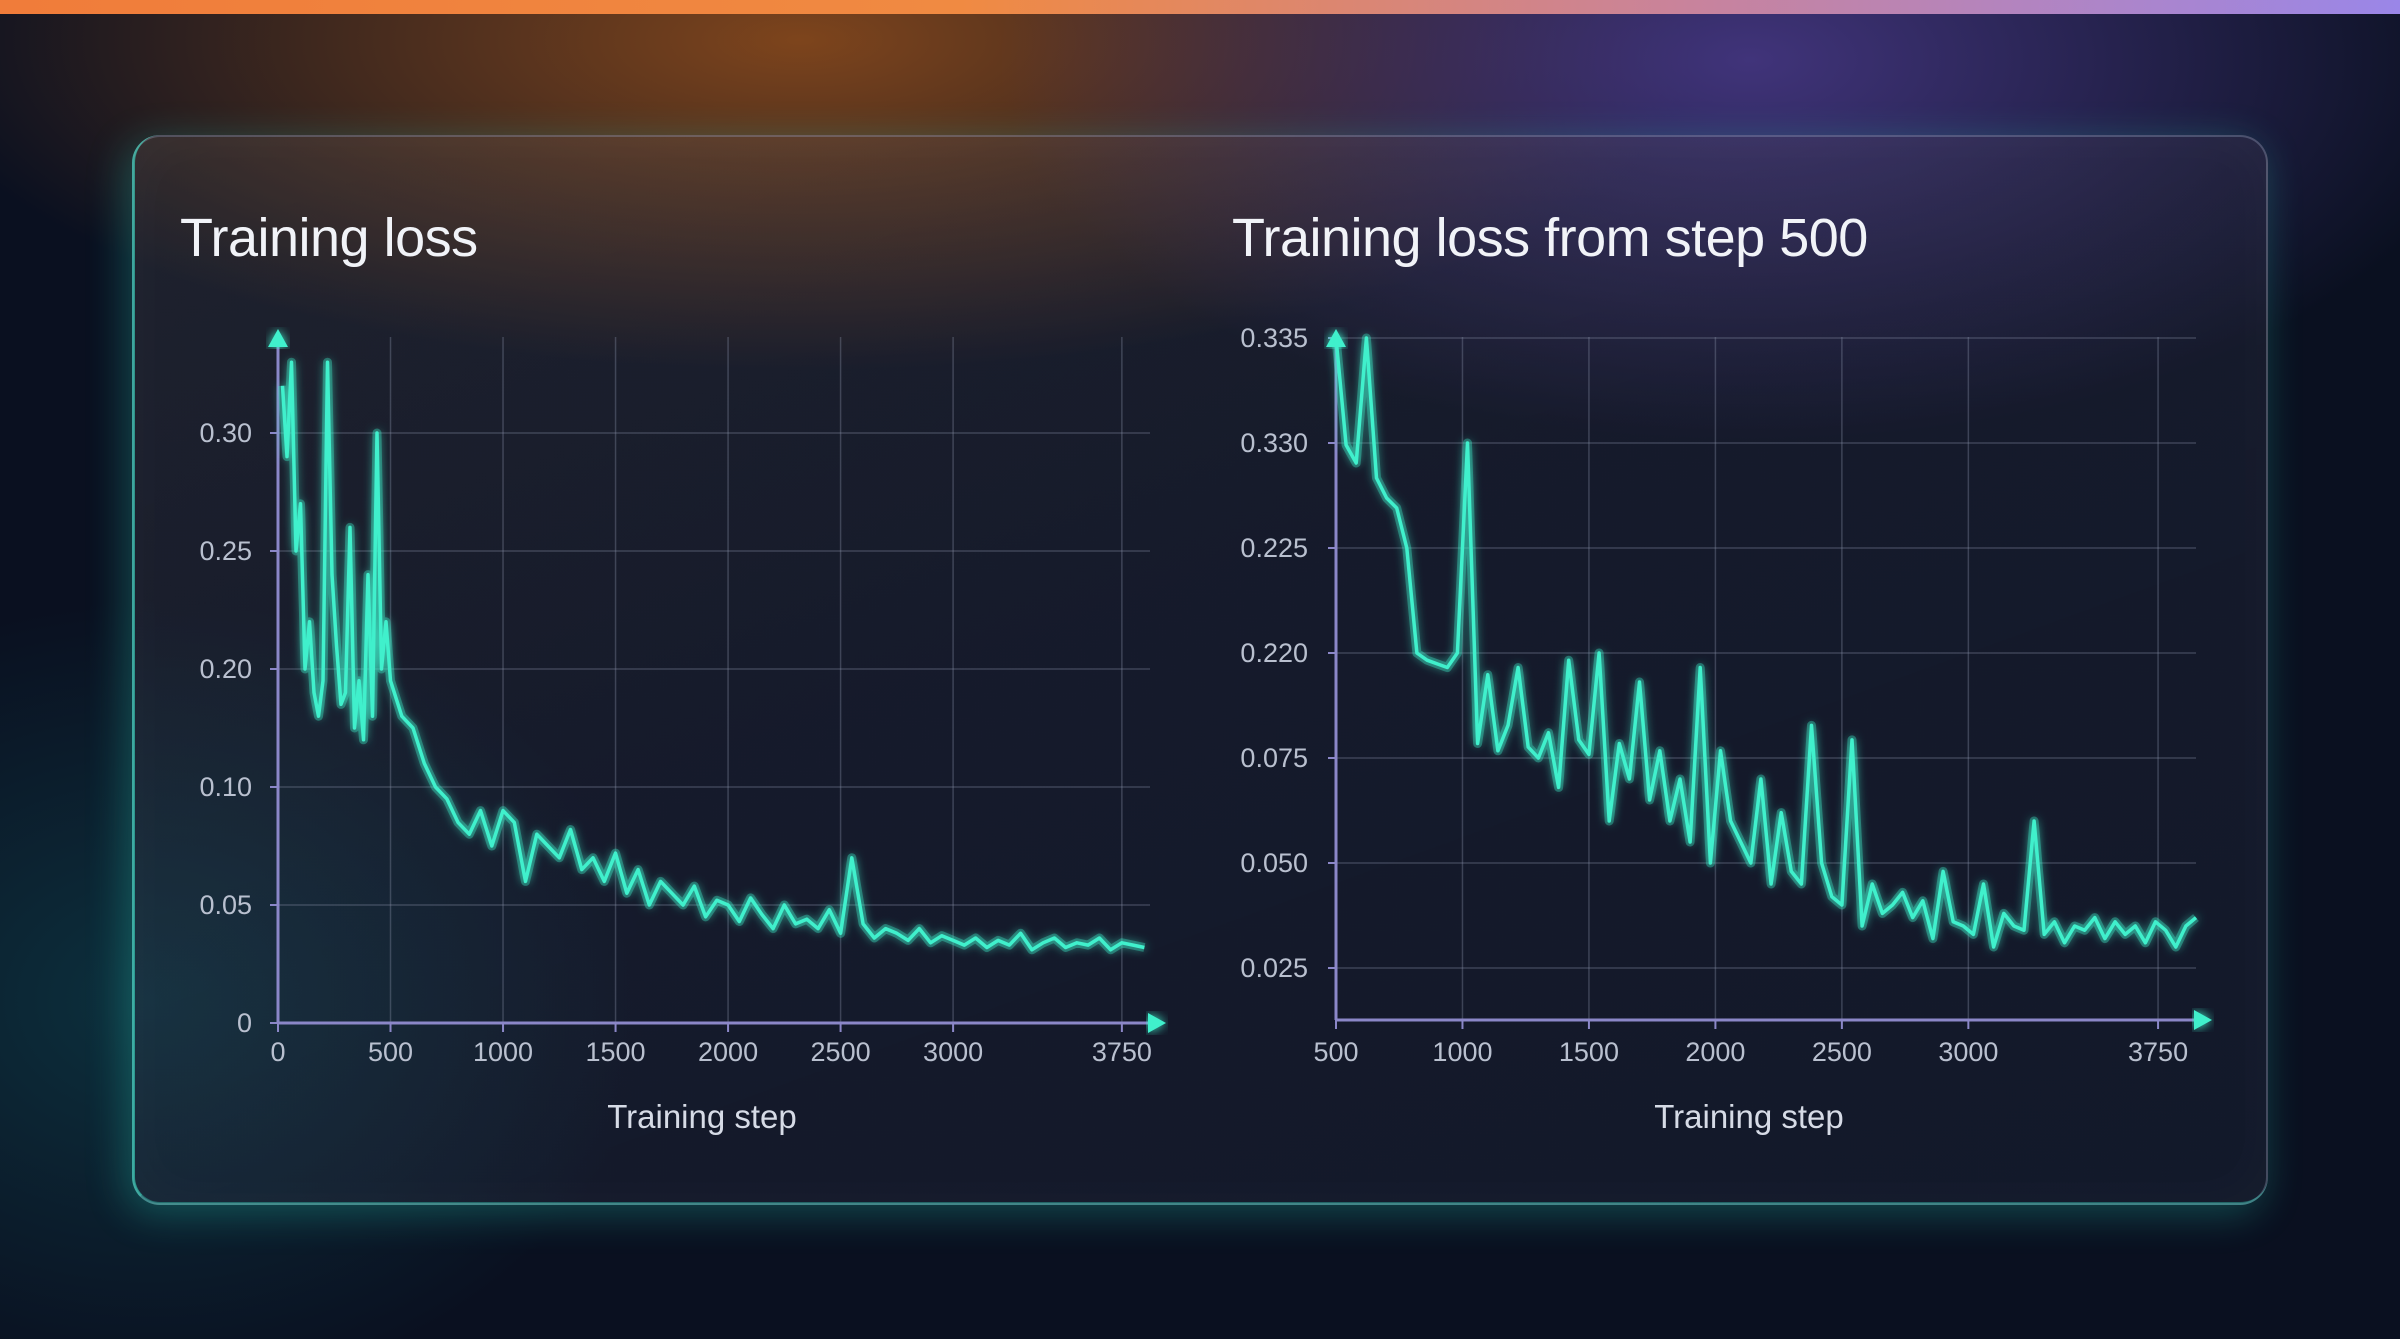 This screenshot has height=1339, width=2400. Describe the element at coordinates (1274, 338) in the screenshot. I see `y-tick-label: 0.335` at that location.